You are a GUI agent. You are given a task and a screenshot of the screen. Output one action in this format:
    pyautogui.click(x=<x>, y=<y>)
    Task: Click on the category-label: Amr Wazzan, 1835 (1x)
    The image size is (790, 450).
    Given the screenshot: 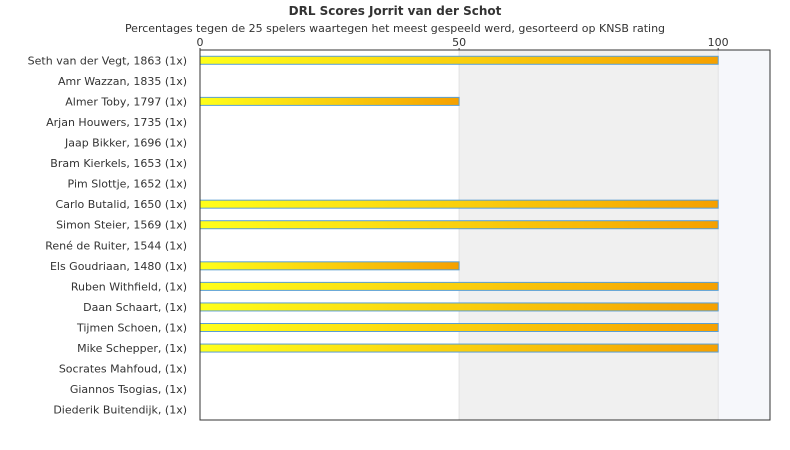 What is the action you would take?
    pyautogui.click(x=122, y=81)
    